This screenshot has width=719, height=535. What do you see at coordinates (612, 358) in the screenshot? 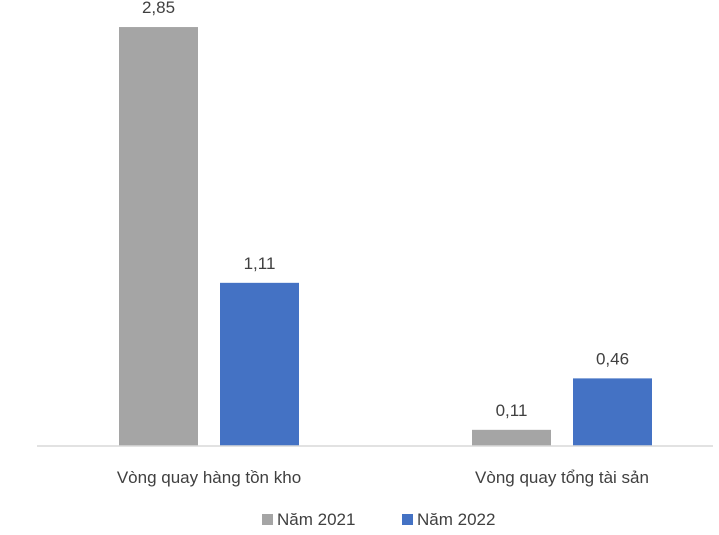
I see `value-label-2-2: 0,46` at bounding box center [612, 358].